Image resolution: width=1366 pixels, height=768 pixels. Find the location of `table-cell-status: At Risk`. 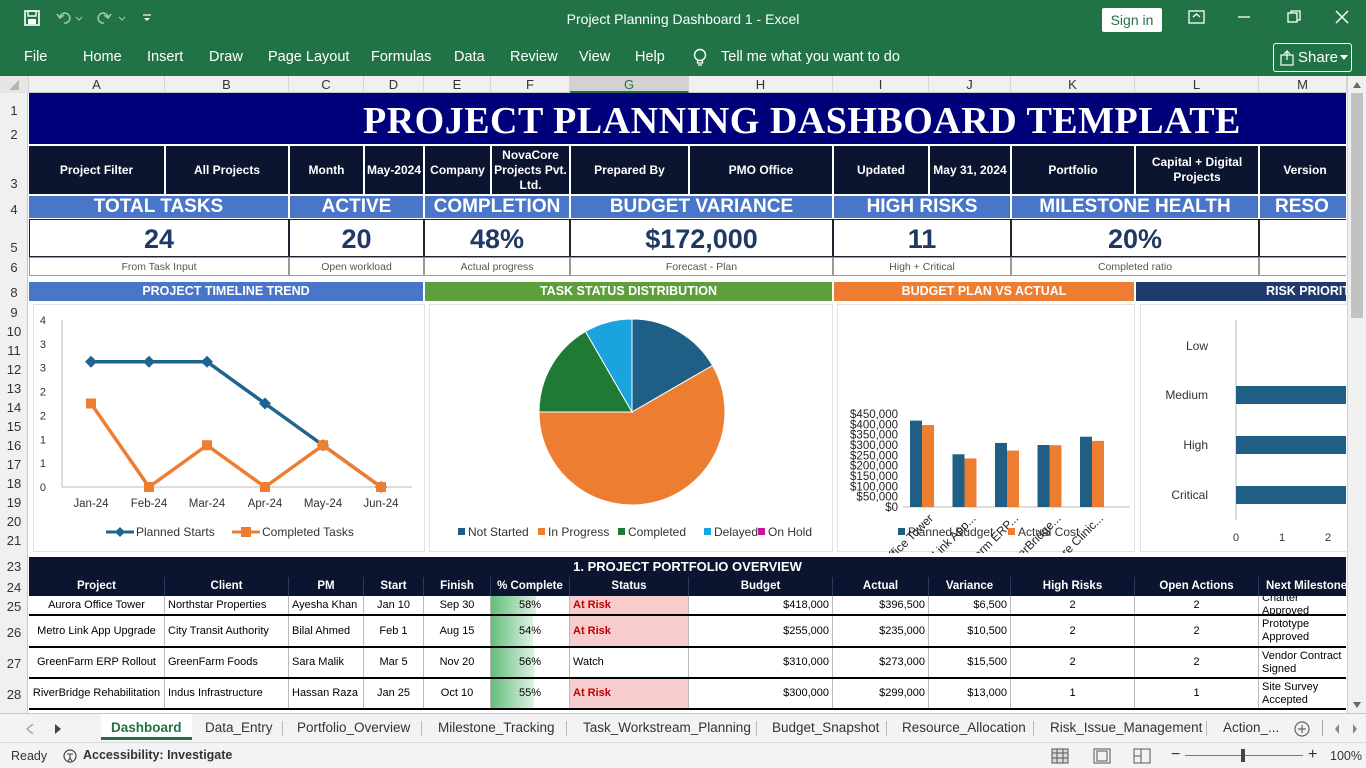

table-cell-status: At Risk is located at coordinates (629, 631).